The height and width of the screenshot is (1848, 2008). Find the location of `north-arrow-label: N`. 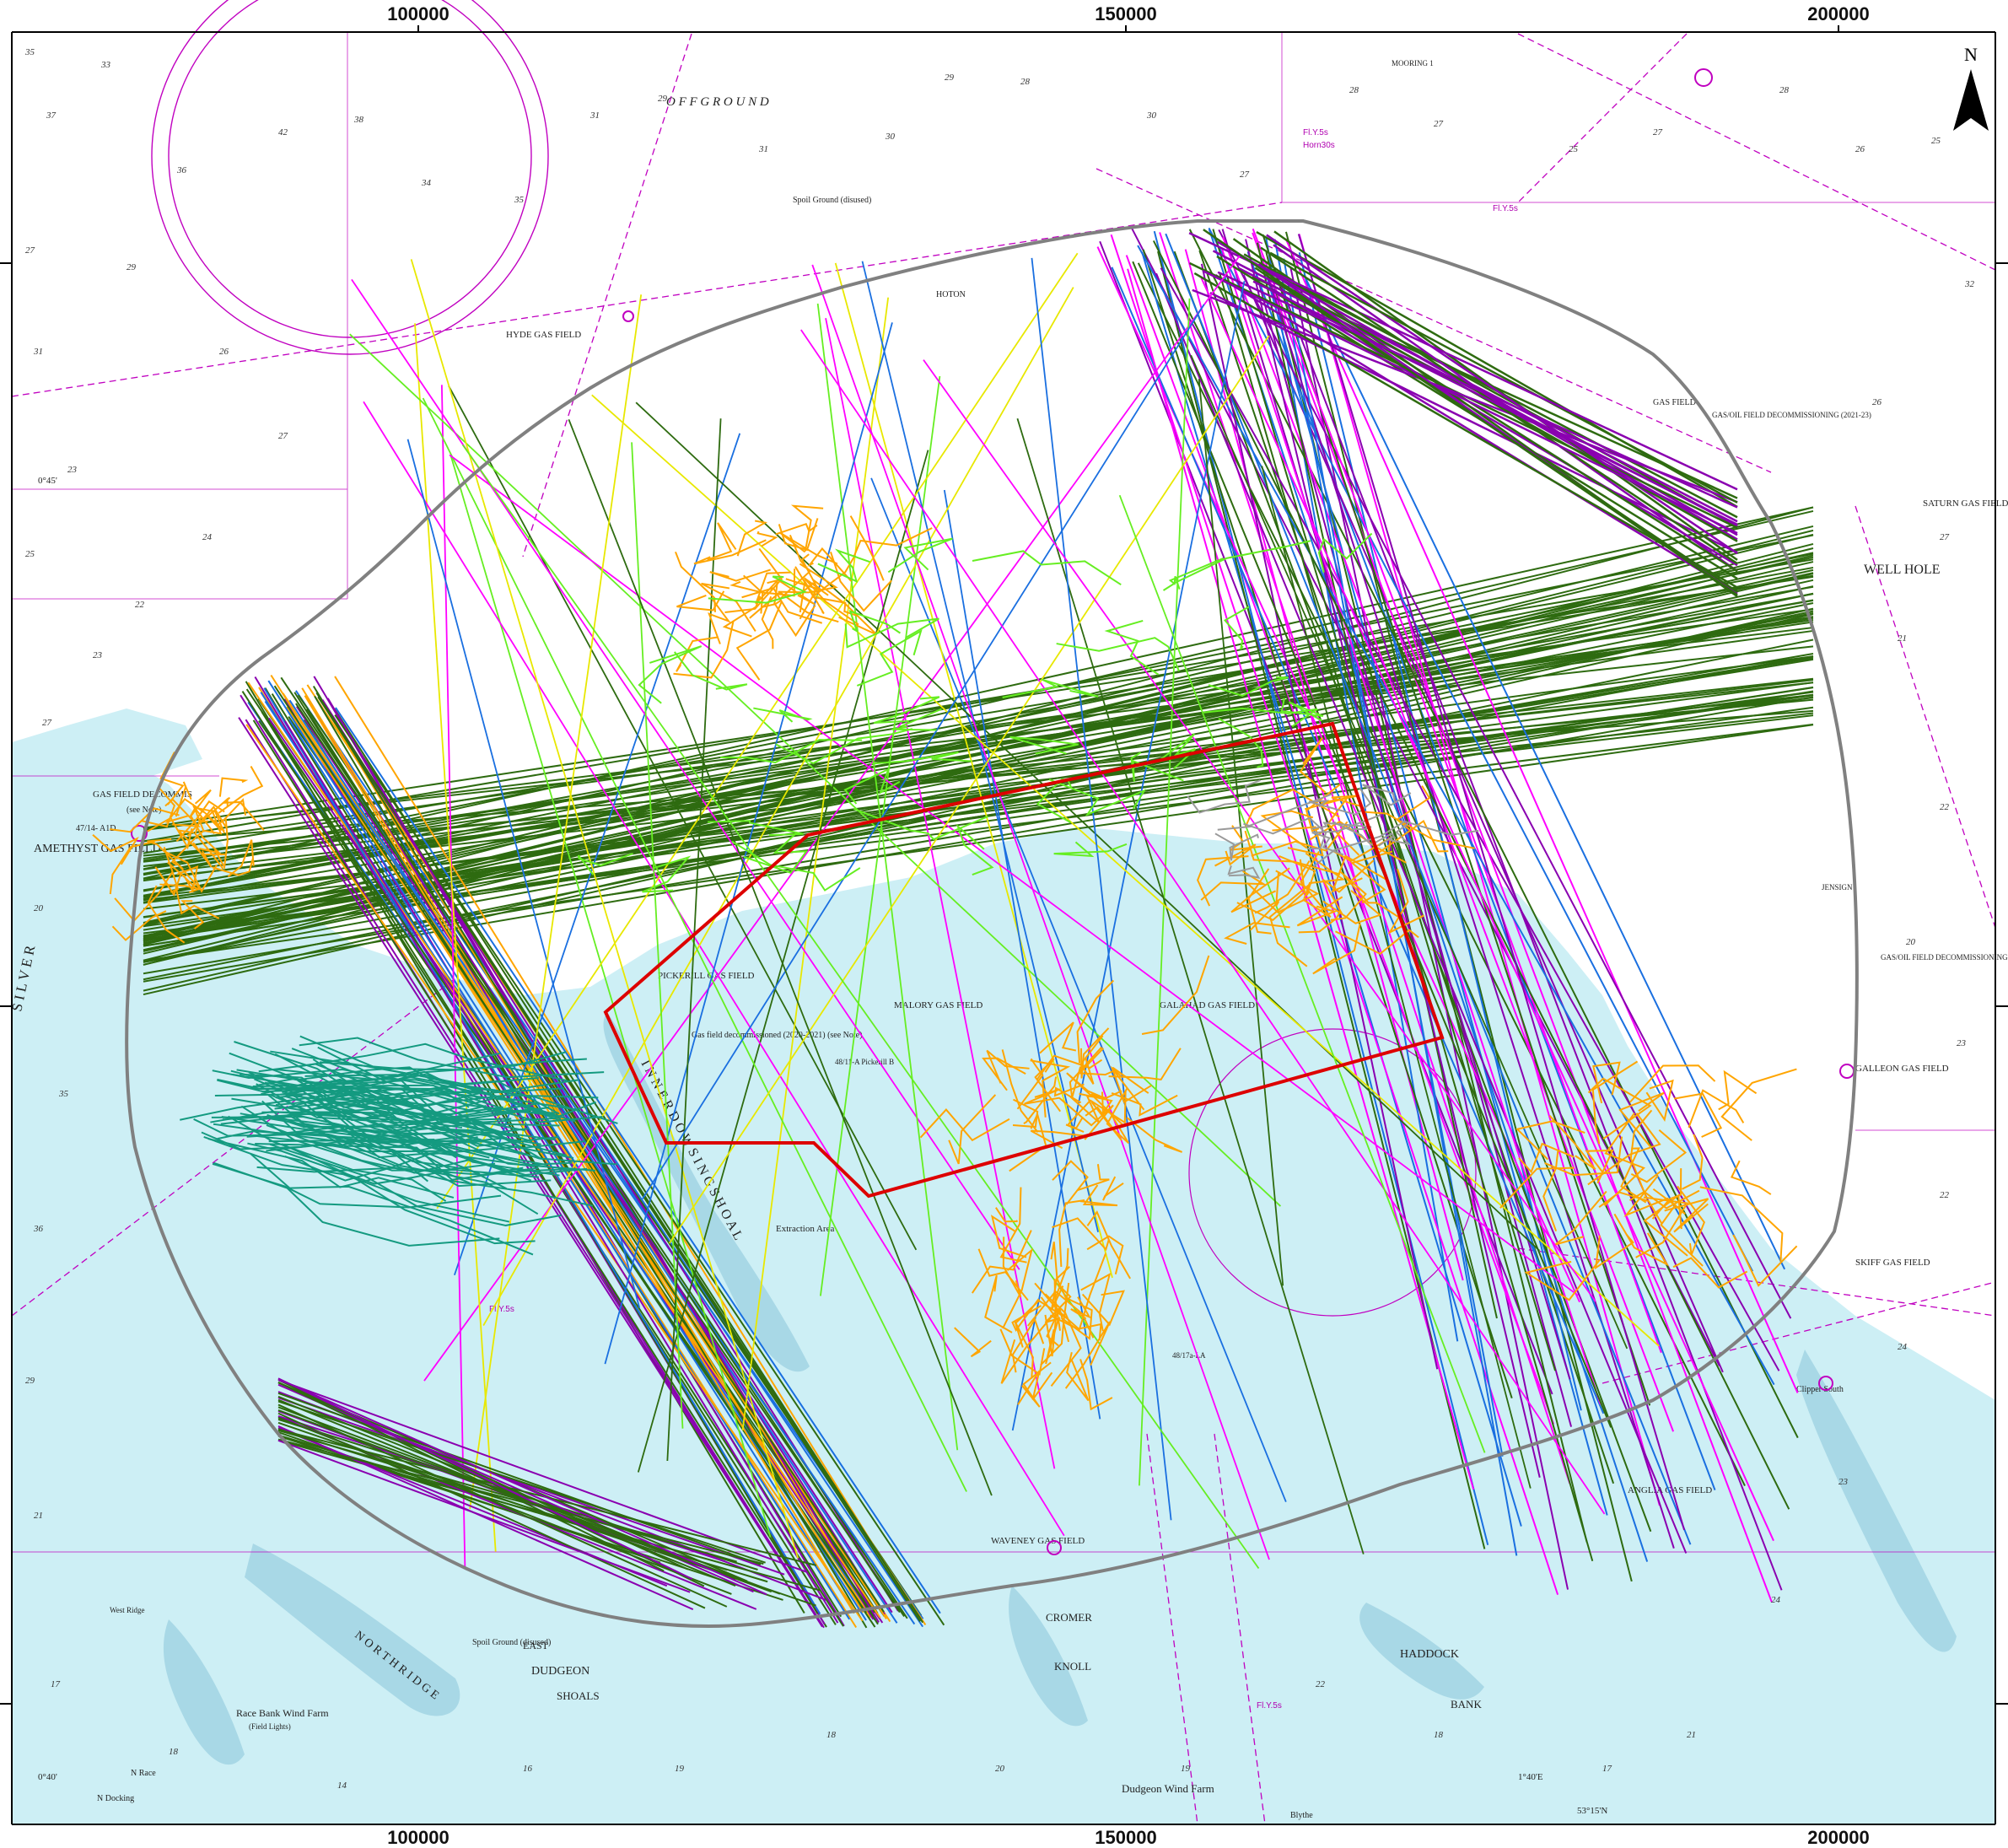

north-arrow-label: N is located at coordinates (1971, 54).